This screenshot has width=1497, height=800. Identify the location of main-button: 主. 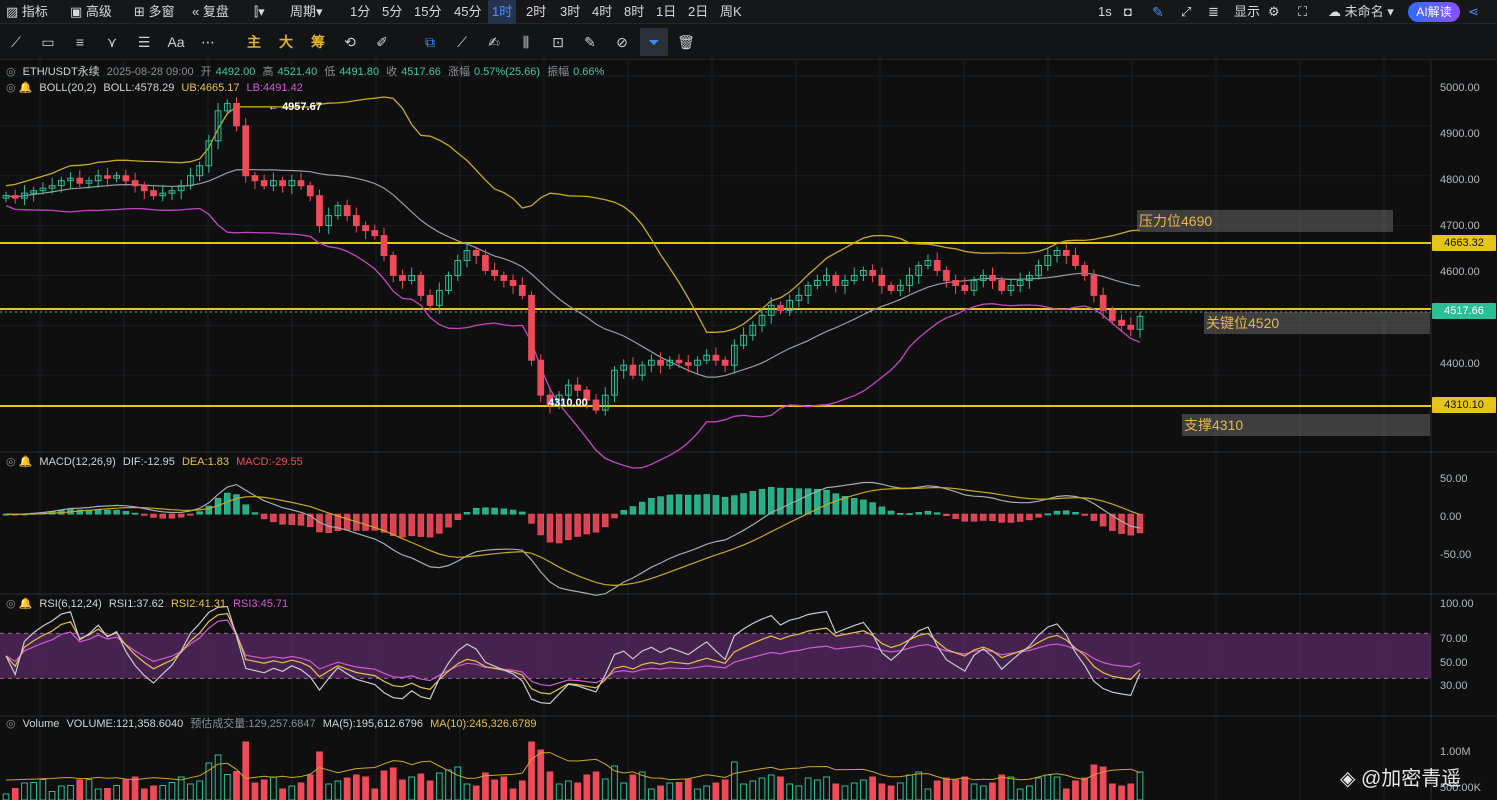
(254, 42).